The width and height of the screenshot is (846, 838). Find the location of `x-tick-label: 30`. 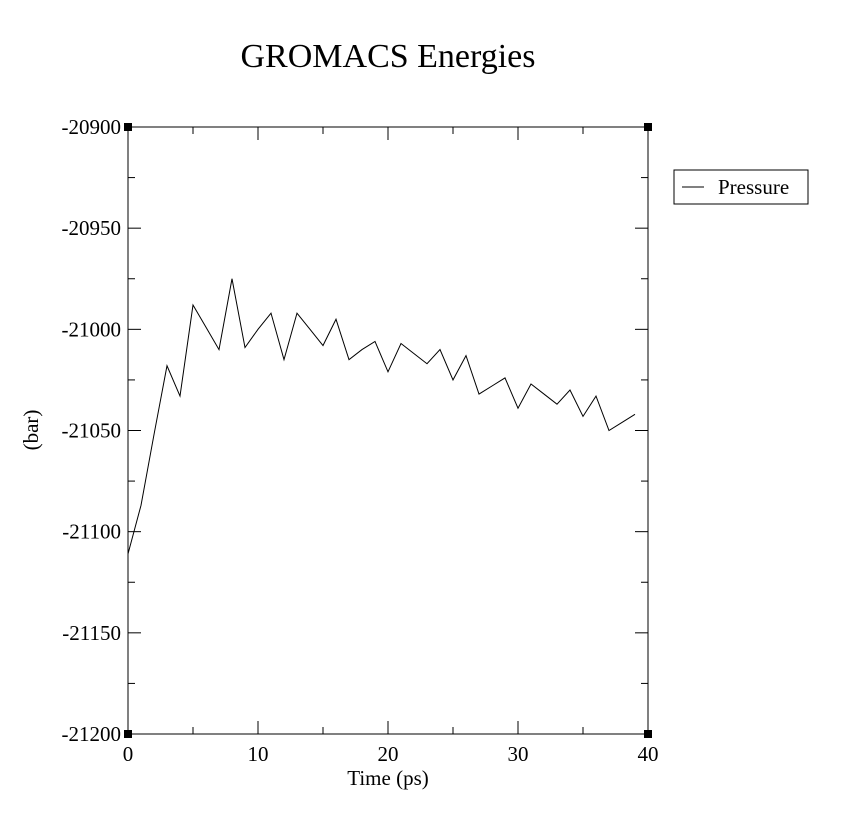

x-tick-label: 30 is located at coordinates (518, 754).